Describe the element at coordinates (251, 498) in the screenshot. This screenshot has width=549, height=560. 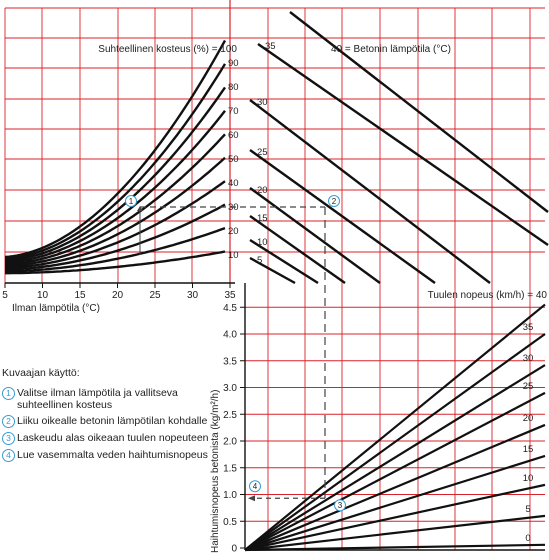
I see `path-left-arrow` at that location.